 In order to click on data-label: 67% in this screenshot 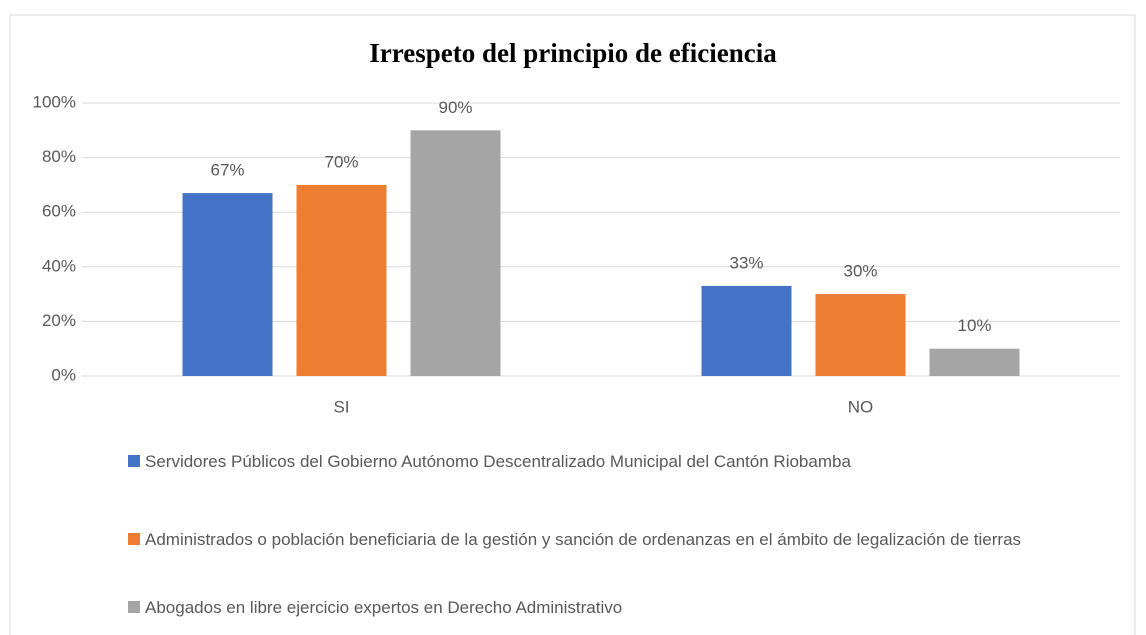, I will do `click(227, 170)`.